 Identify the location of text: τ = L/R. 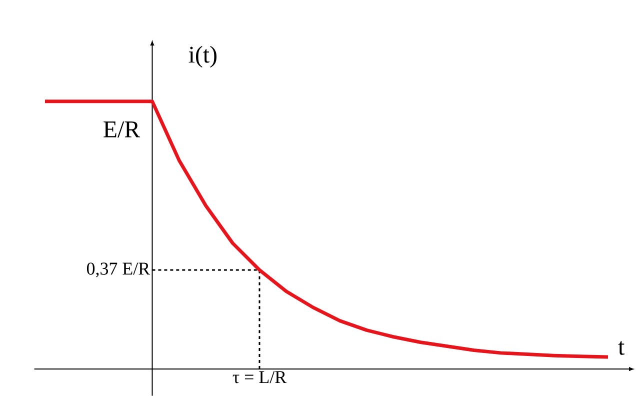
(259, 377).